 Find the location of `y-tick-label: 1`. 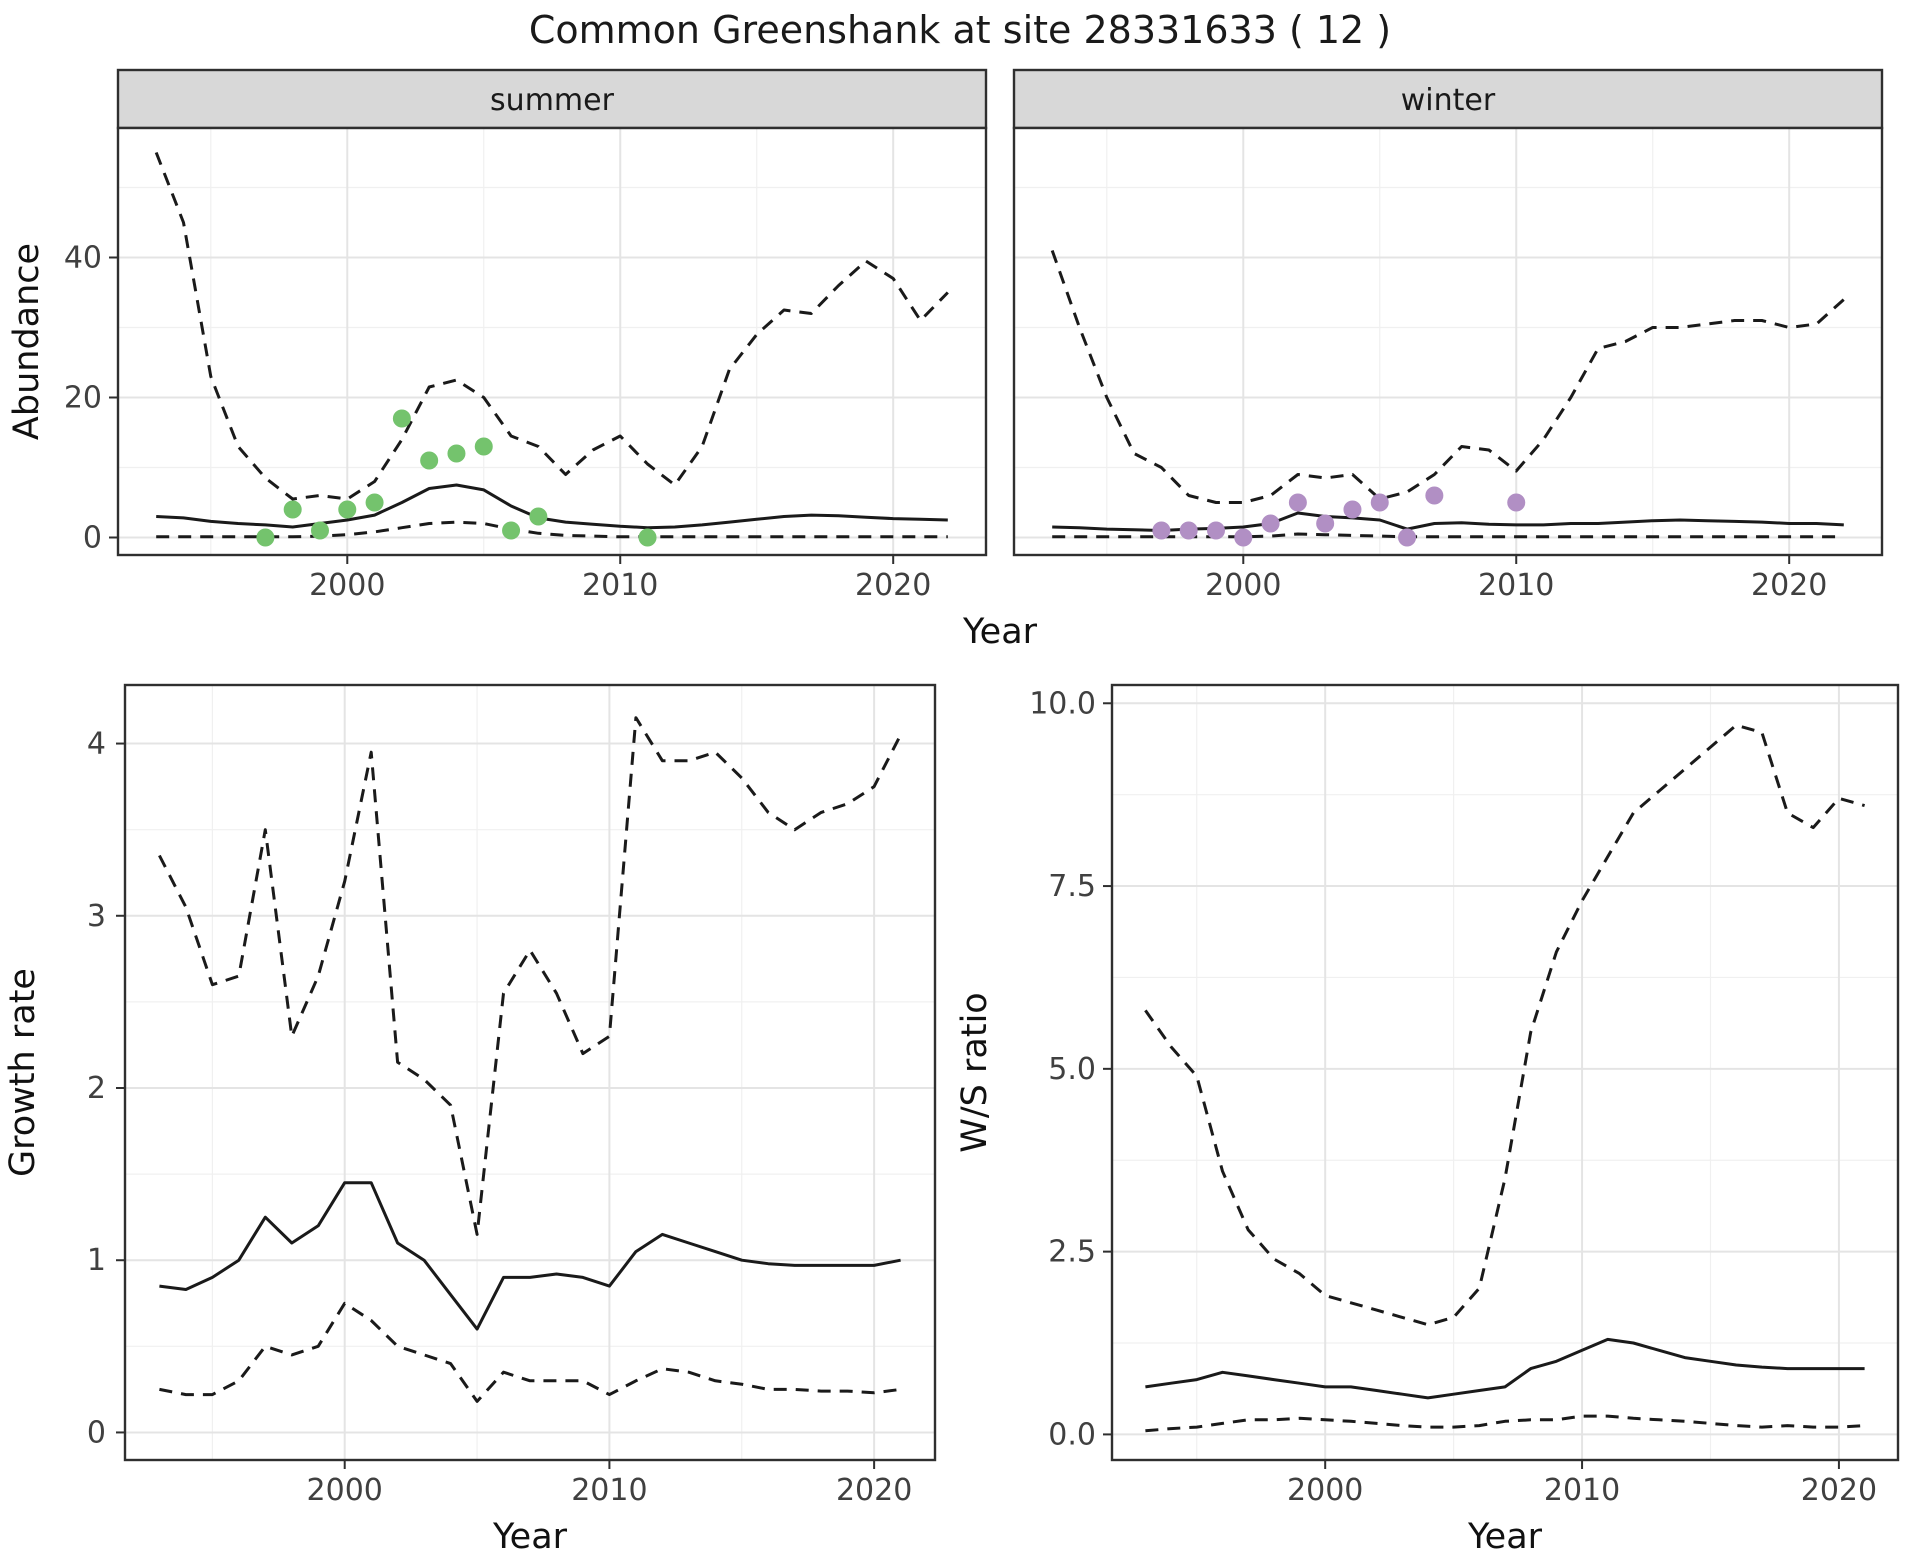

y-tick-label: 1 is located at coordinates (96, 1260).